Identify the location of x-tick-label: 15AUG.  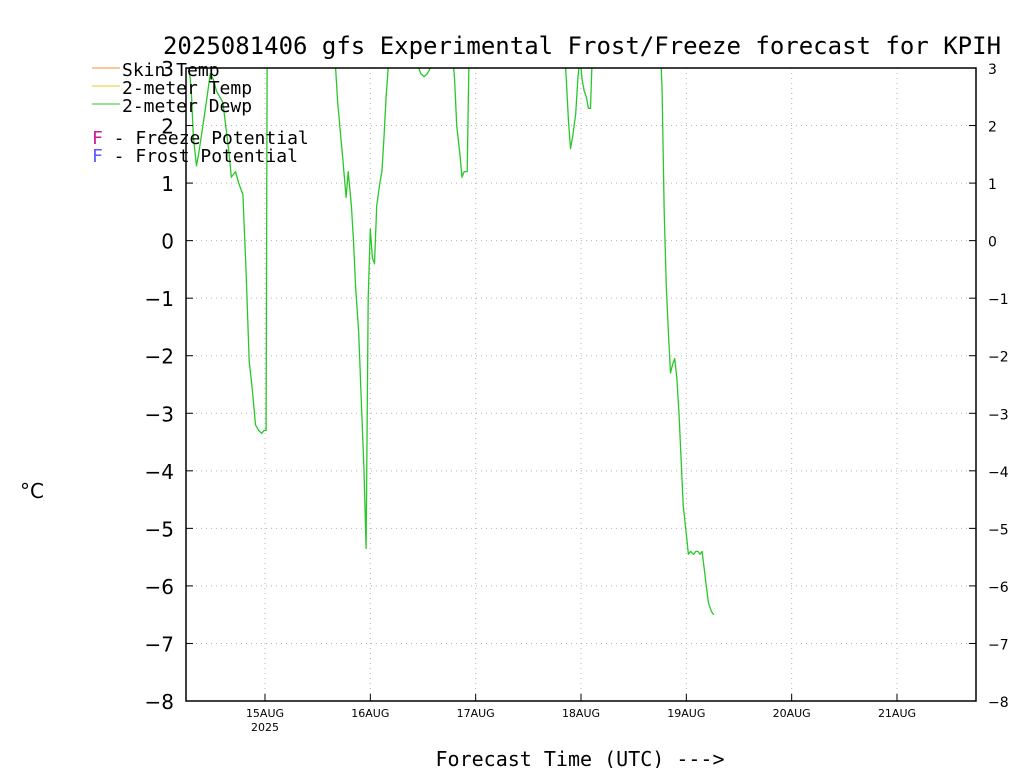
(265, 713).